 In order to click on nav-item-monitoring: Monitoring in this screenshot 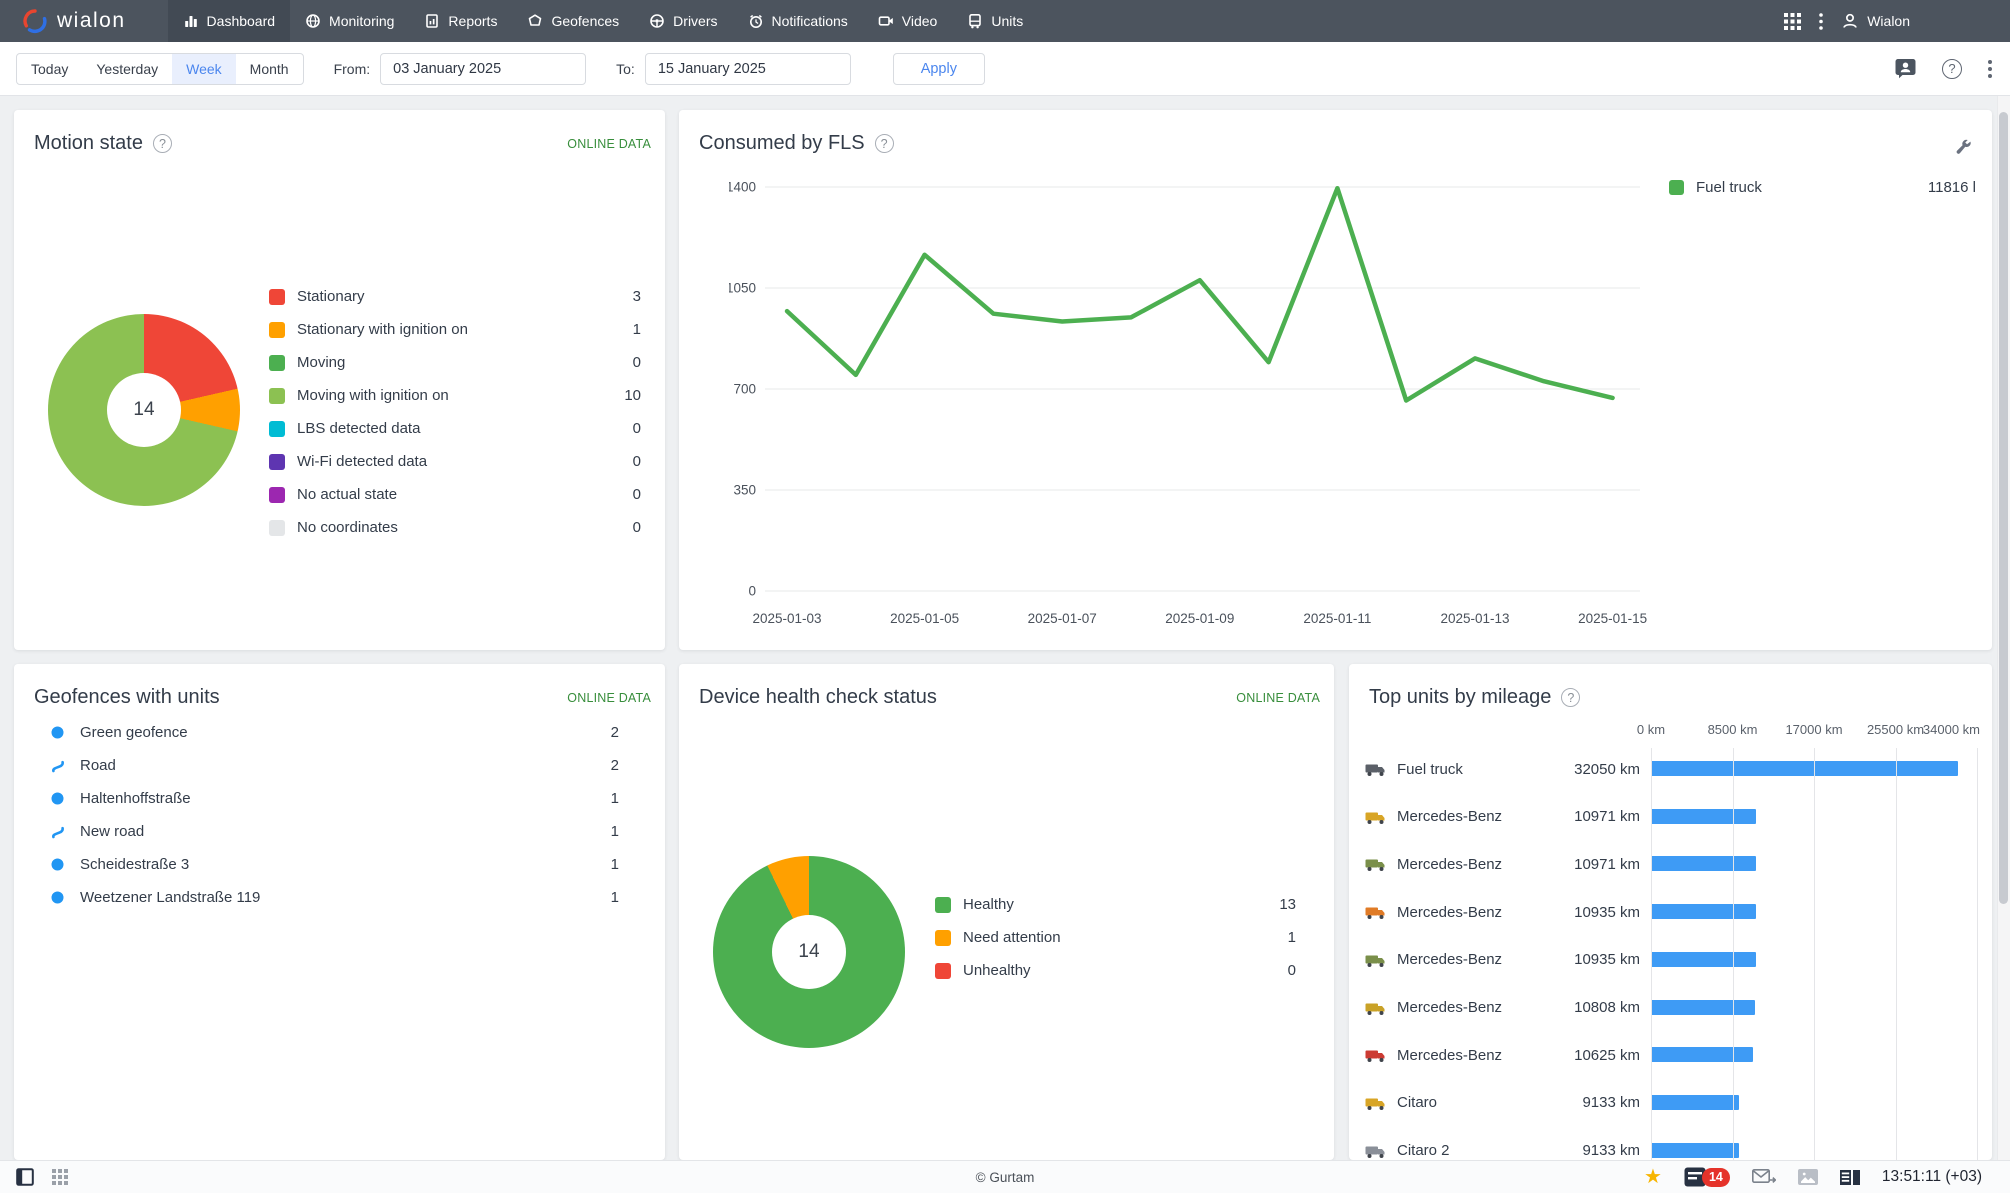, I will do `click(349, 21)`.